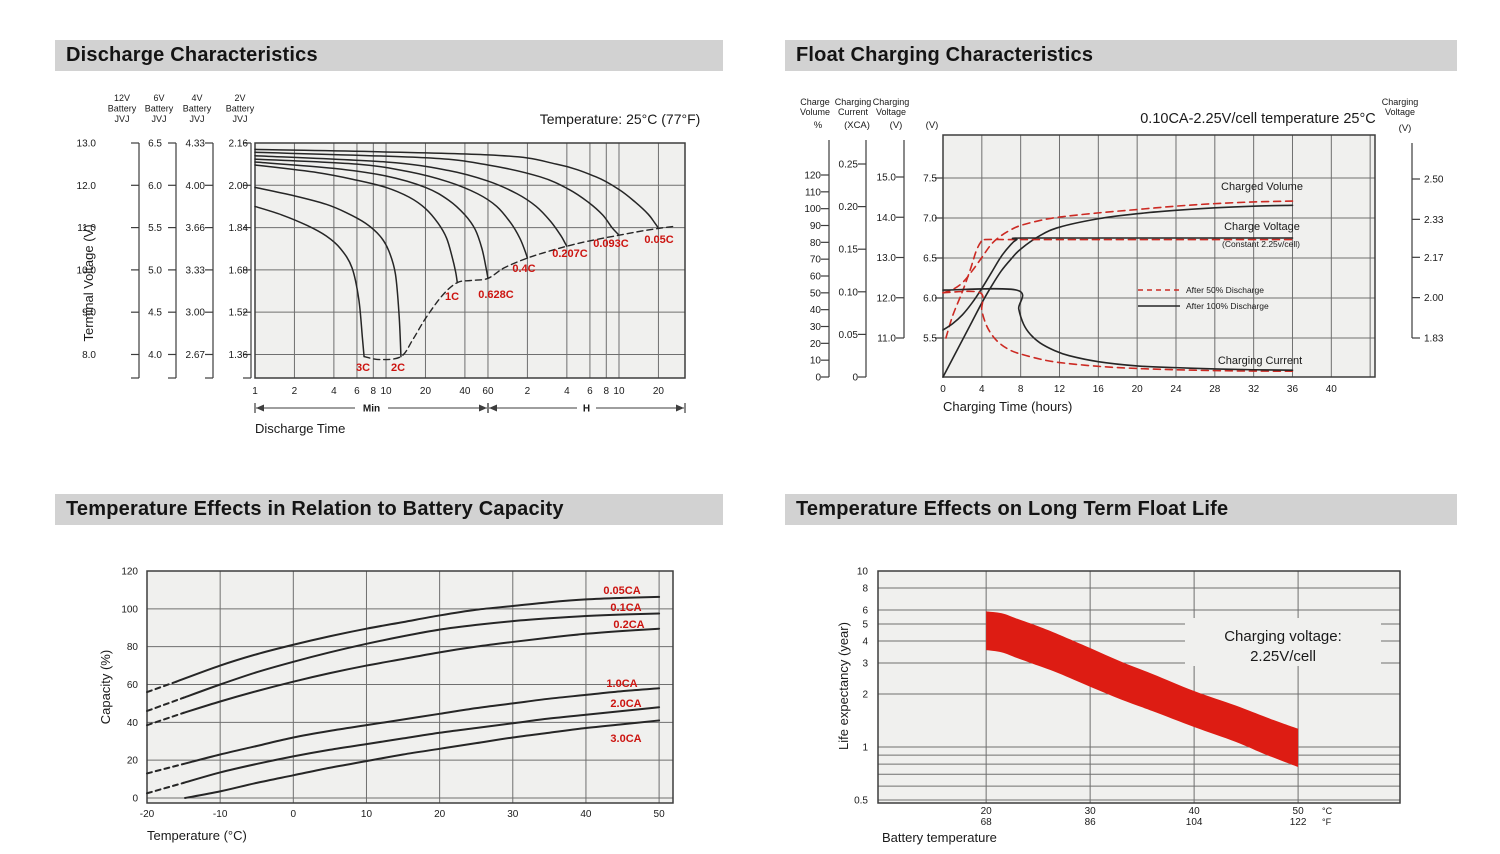 The image size is (1500, 854). Describe the element at coordinates (88, 282) in the screenshot. I see `svg-text: Terminal Voltage (V)` at that location.